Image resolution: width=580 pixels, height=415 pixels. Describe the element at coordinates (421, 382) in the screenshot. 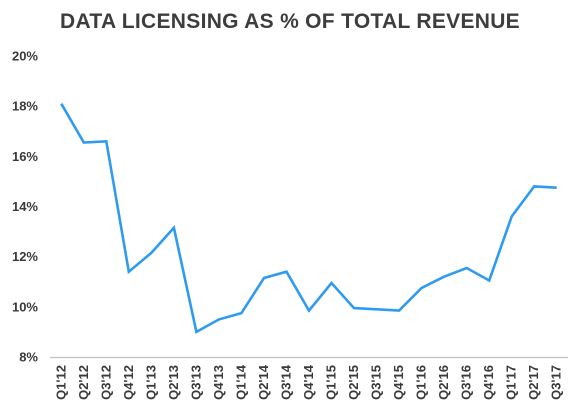

I see `x-tick-label: Q1'16` at that location.